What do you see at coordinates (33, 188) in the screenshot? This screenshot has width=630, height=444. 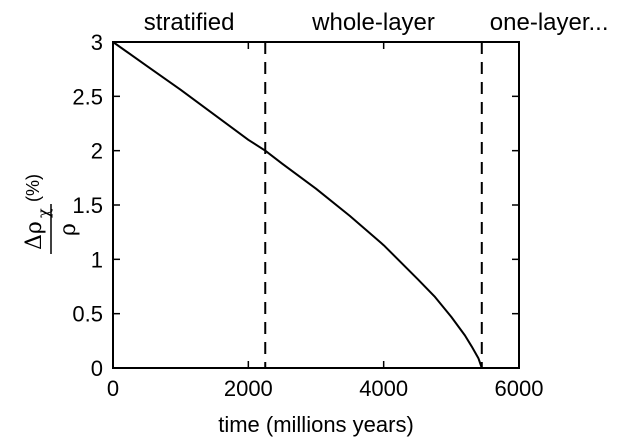 I see `y-axis-label-unit: (%)` at bounding box center [33, 188].